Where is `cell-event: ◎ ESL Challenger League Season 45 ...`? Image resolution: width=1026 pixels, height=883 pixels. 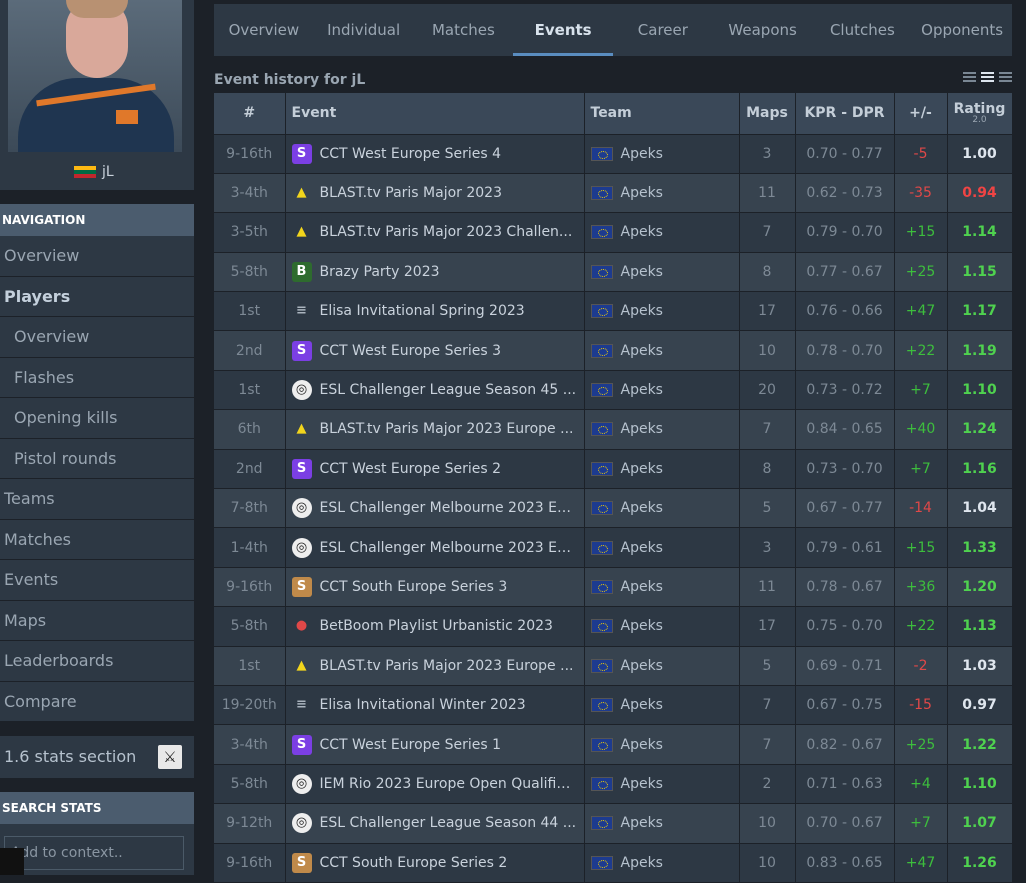
cell-event: ◎ ESL Challenger League Season 45 ... is located at coordinates (435, 390).